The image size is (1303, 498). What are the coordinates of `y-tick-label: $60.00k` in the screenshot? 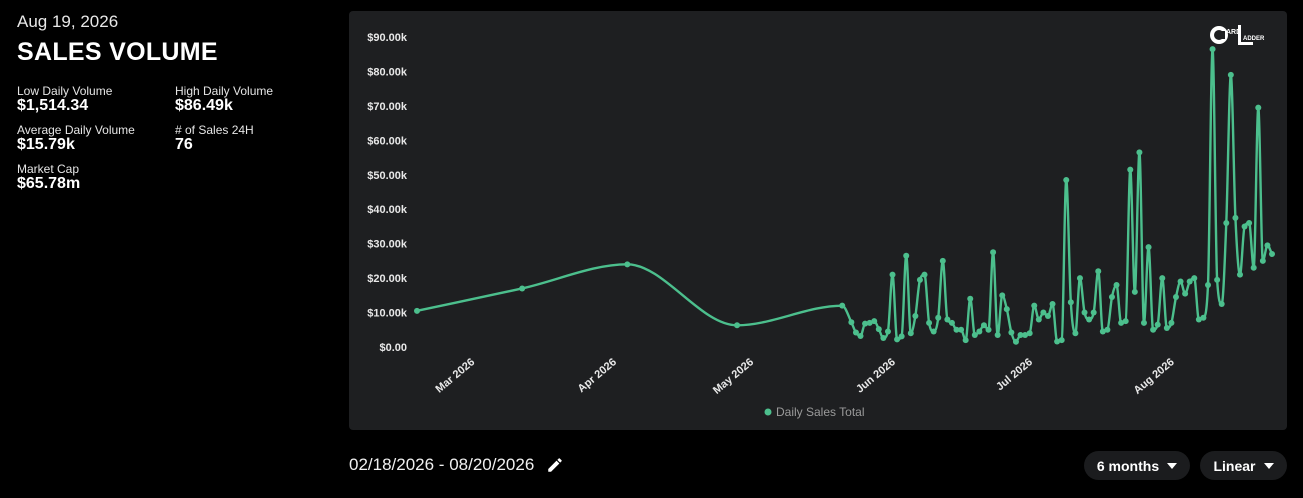 It's located at (387, 141).